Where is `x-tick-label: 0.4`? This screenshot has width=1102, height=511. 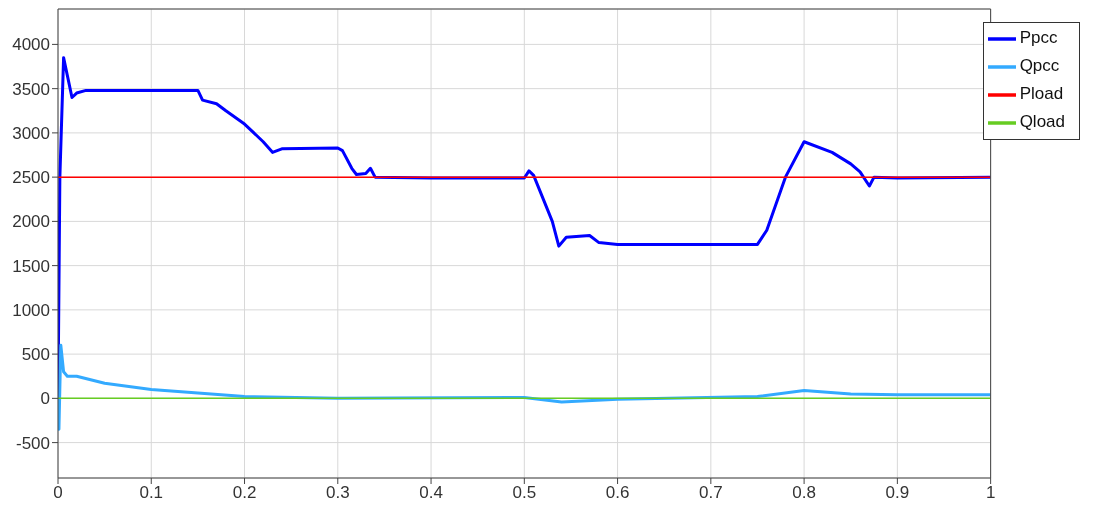
x-tick-label: 0.4 is located at coordinates (431, 493).